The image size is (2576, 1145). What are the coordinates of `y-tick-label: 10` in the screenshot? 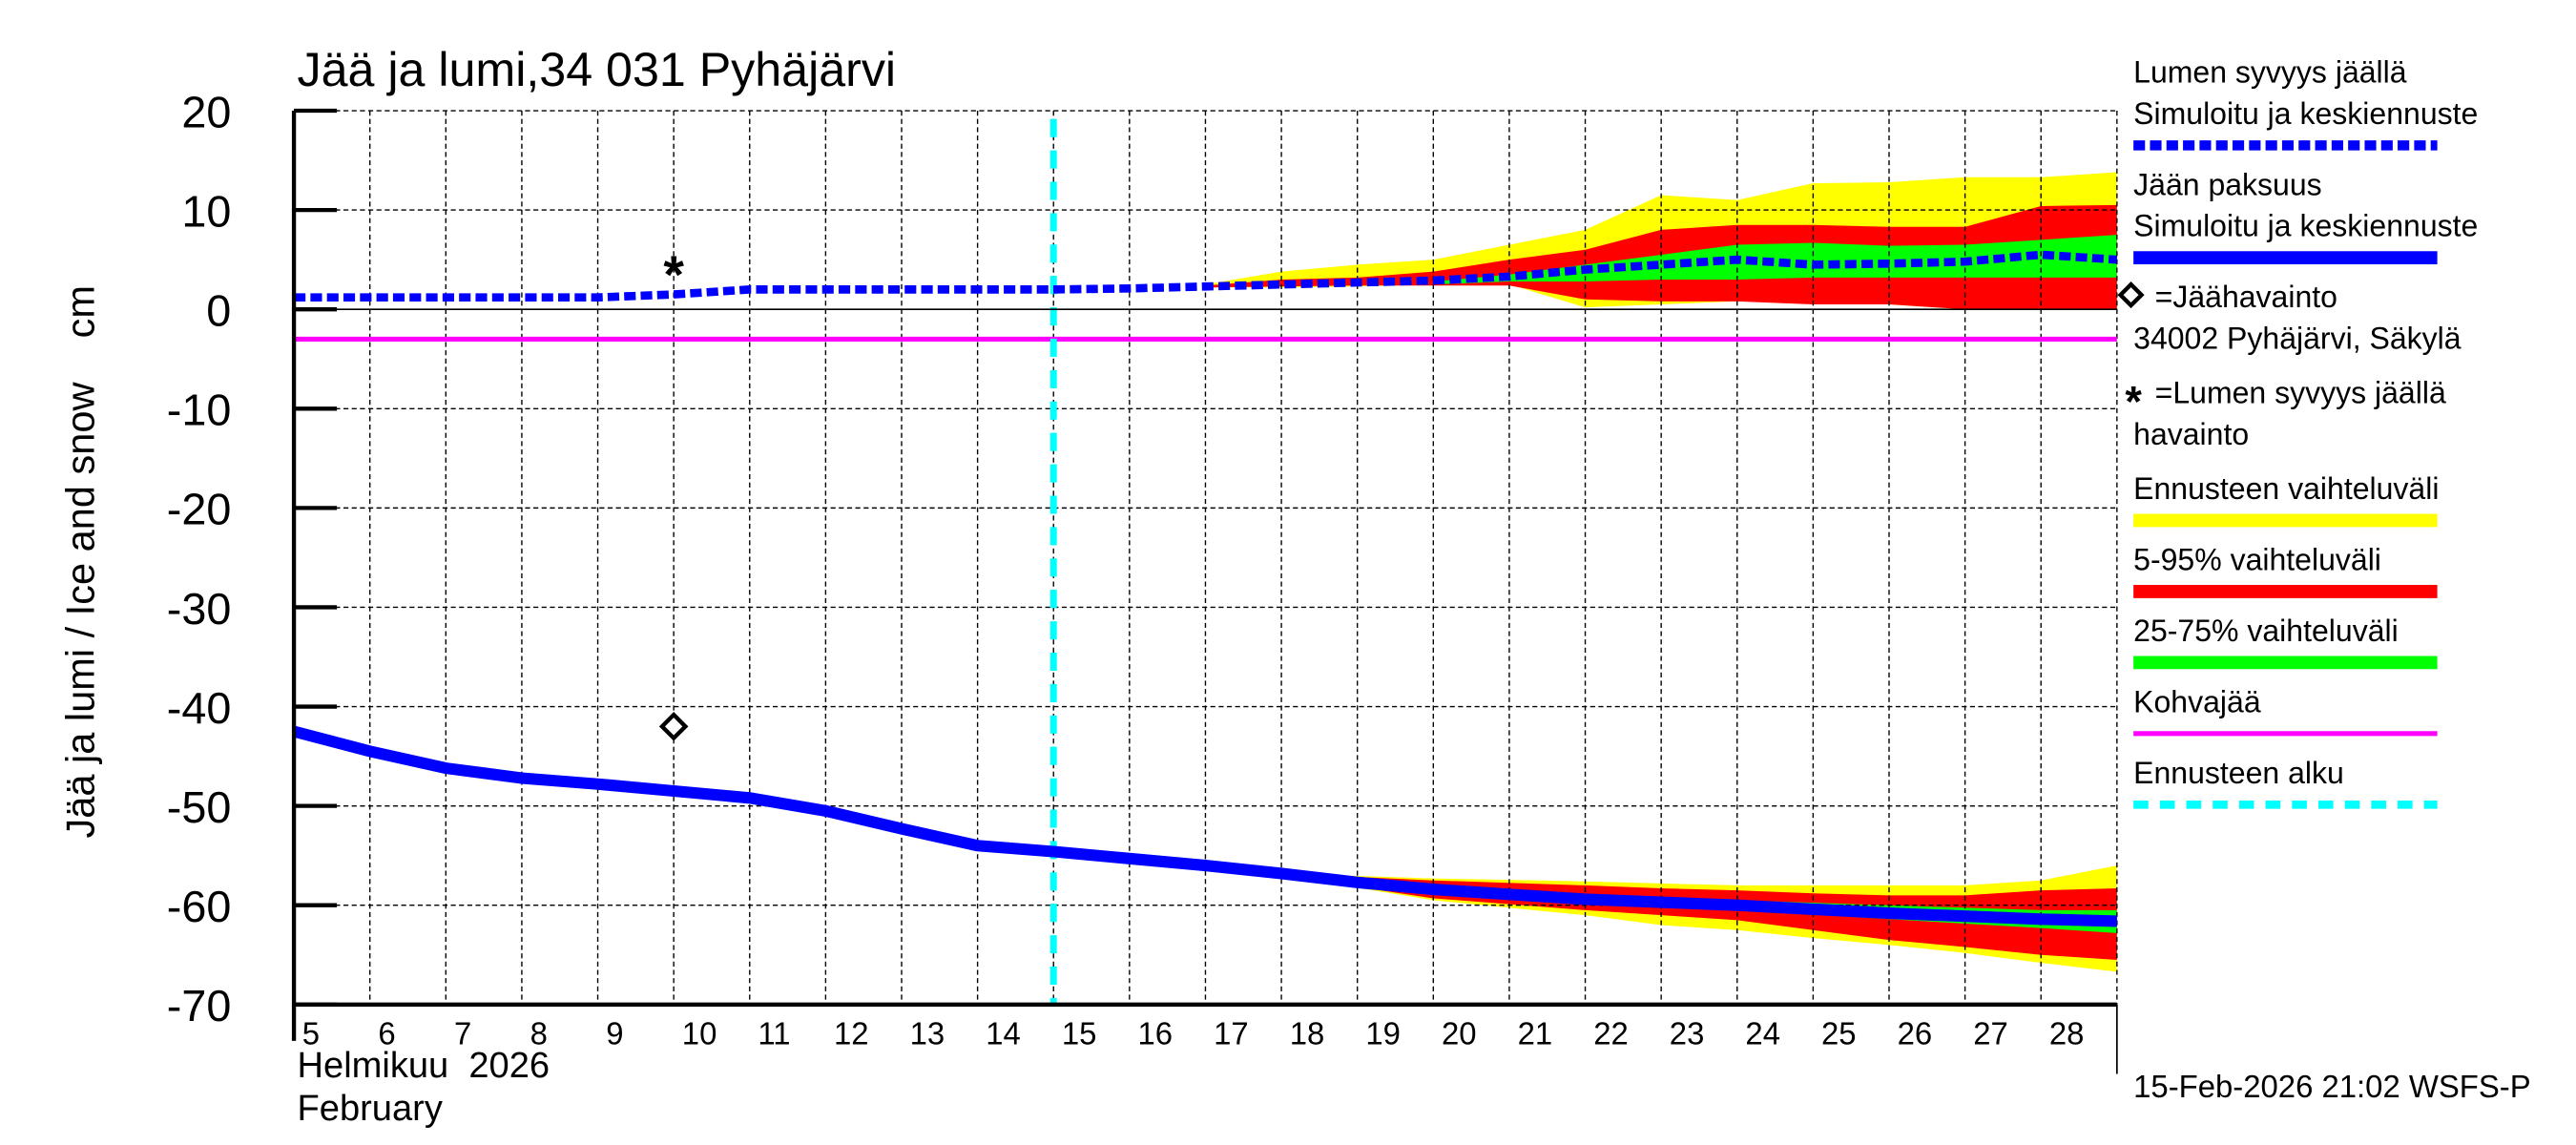 It's located at (206, 211).